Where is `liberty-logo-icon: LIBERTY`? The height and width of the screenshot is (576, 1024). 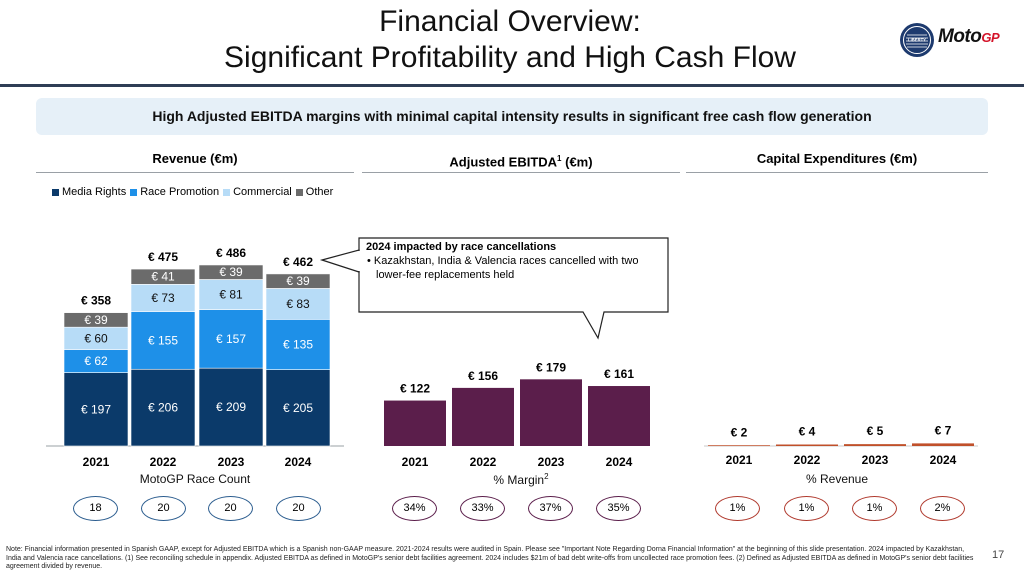 liberty-logo-icon: LIBERTY is located at coordinates (917, 40).